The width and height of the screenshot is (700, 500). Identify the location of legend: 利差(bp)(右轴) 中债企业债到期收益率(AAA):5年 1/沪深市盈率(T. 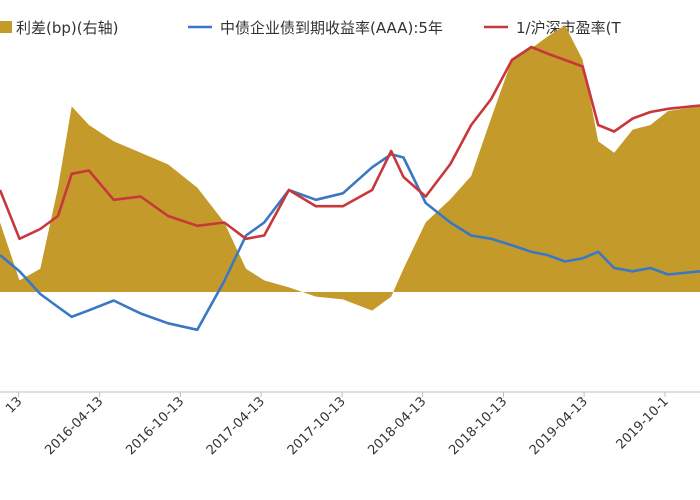
(310, 28).